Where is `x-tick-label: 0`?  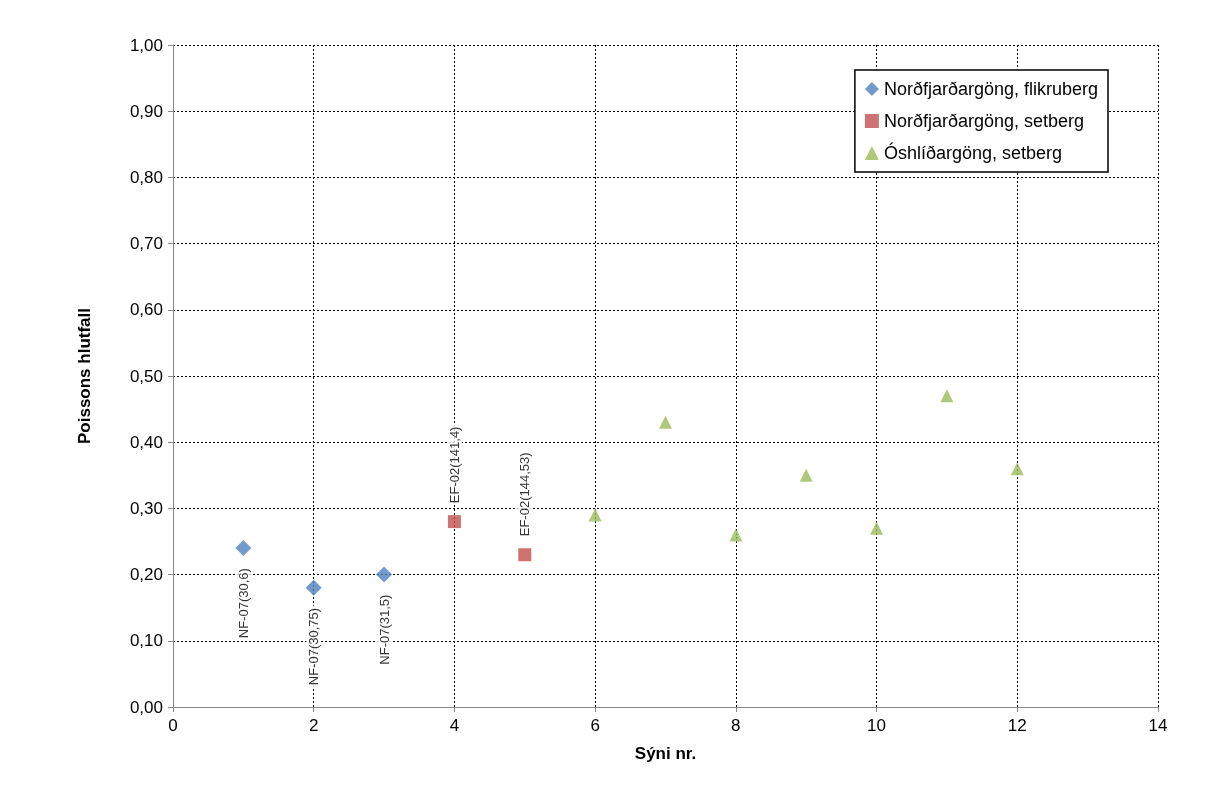 x-tick-label: 0 is located at coordinates (173, 725).